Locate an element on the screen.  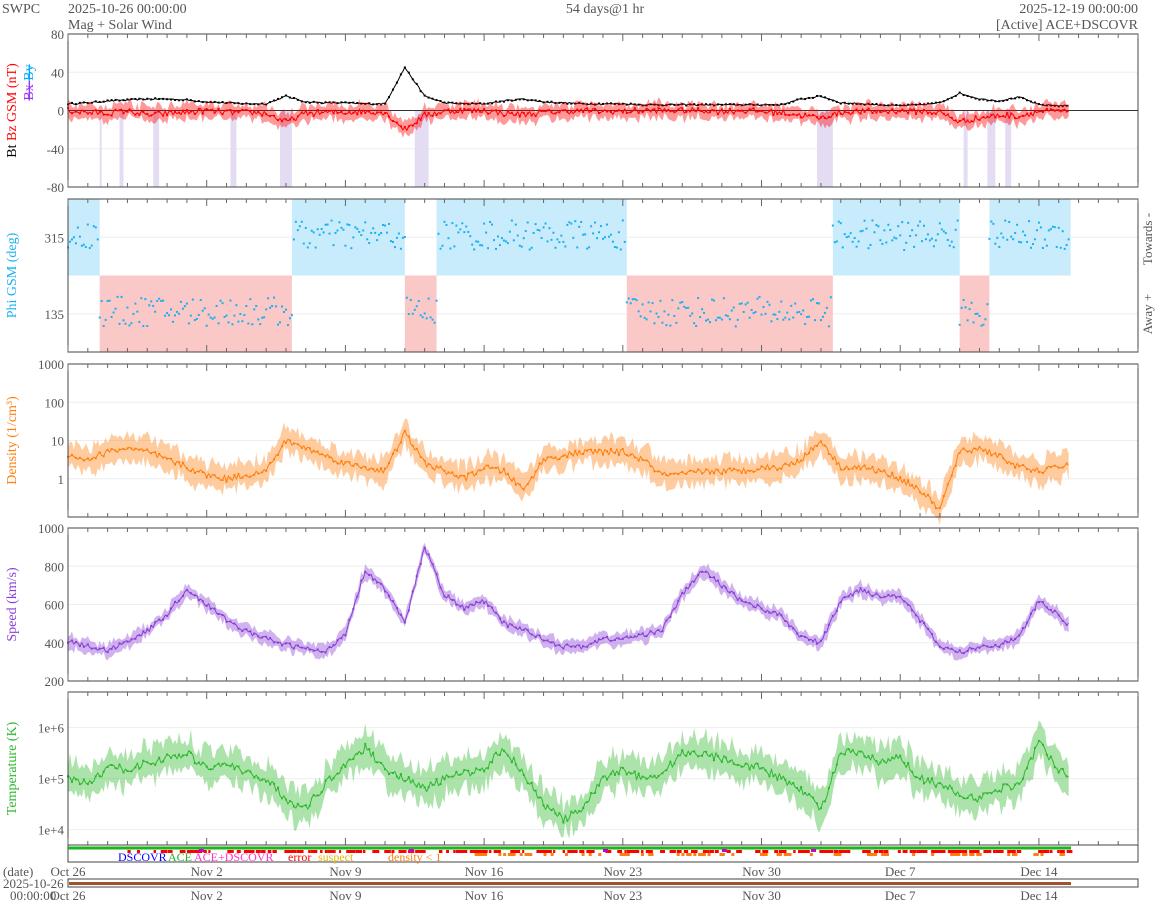
y-tick-label: 1e+5 is located at coordinates (51, 779).